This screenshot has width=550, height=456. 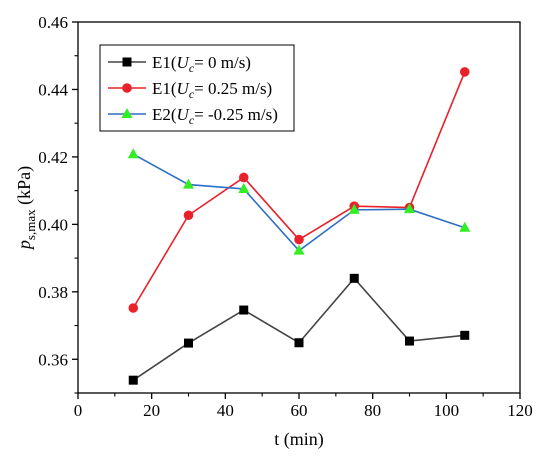 I want to click on legend-entry: E1(Uc= 0.25 m/s), so click(x=190, y=90).